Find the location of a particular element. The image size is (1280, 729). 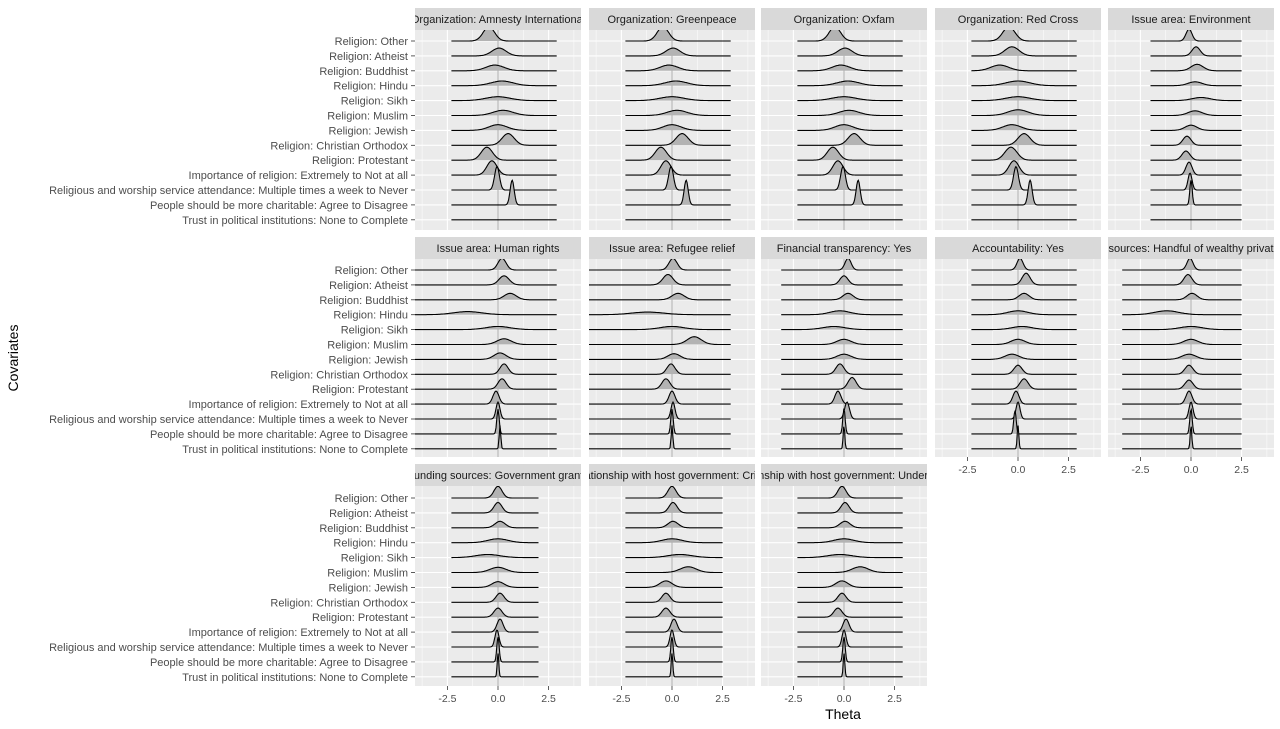

y-tick-label: Religion: Atheist is located at coordinates (368, 57).